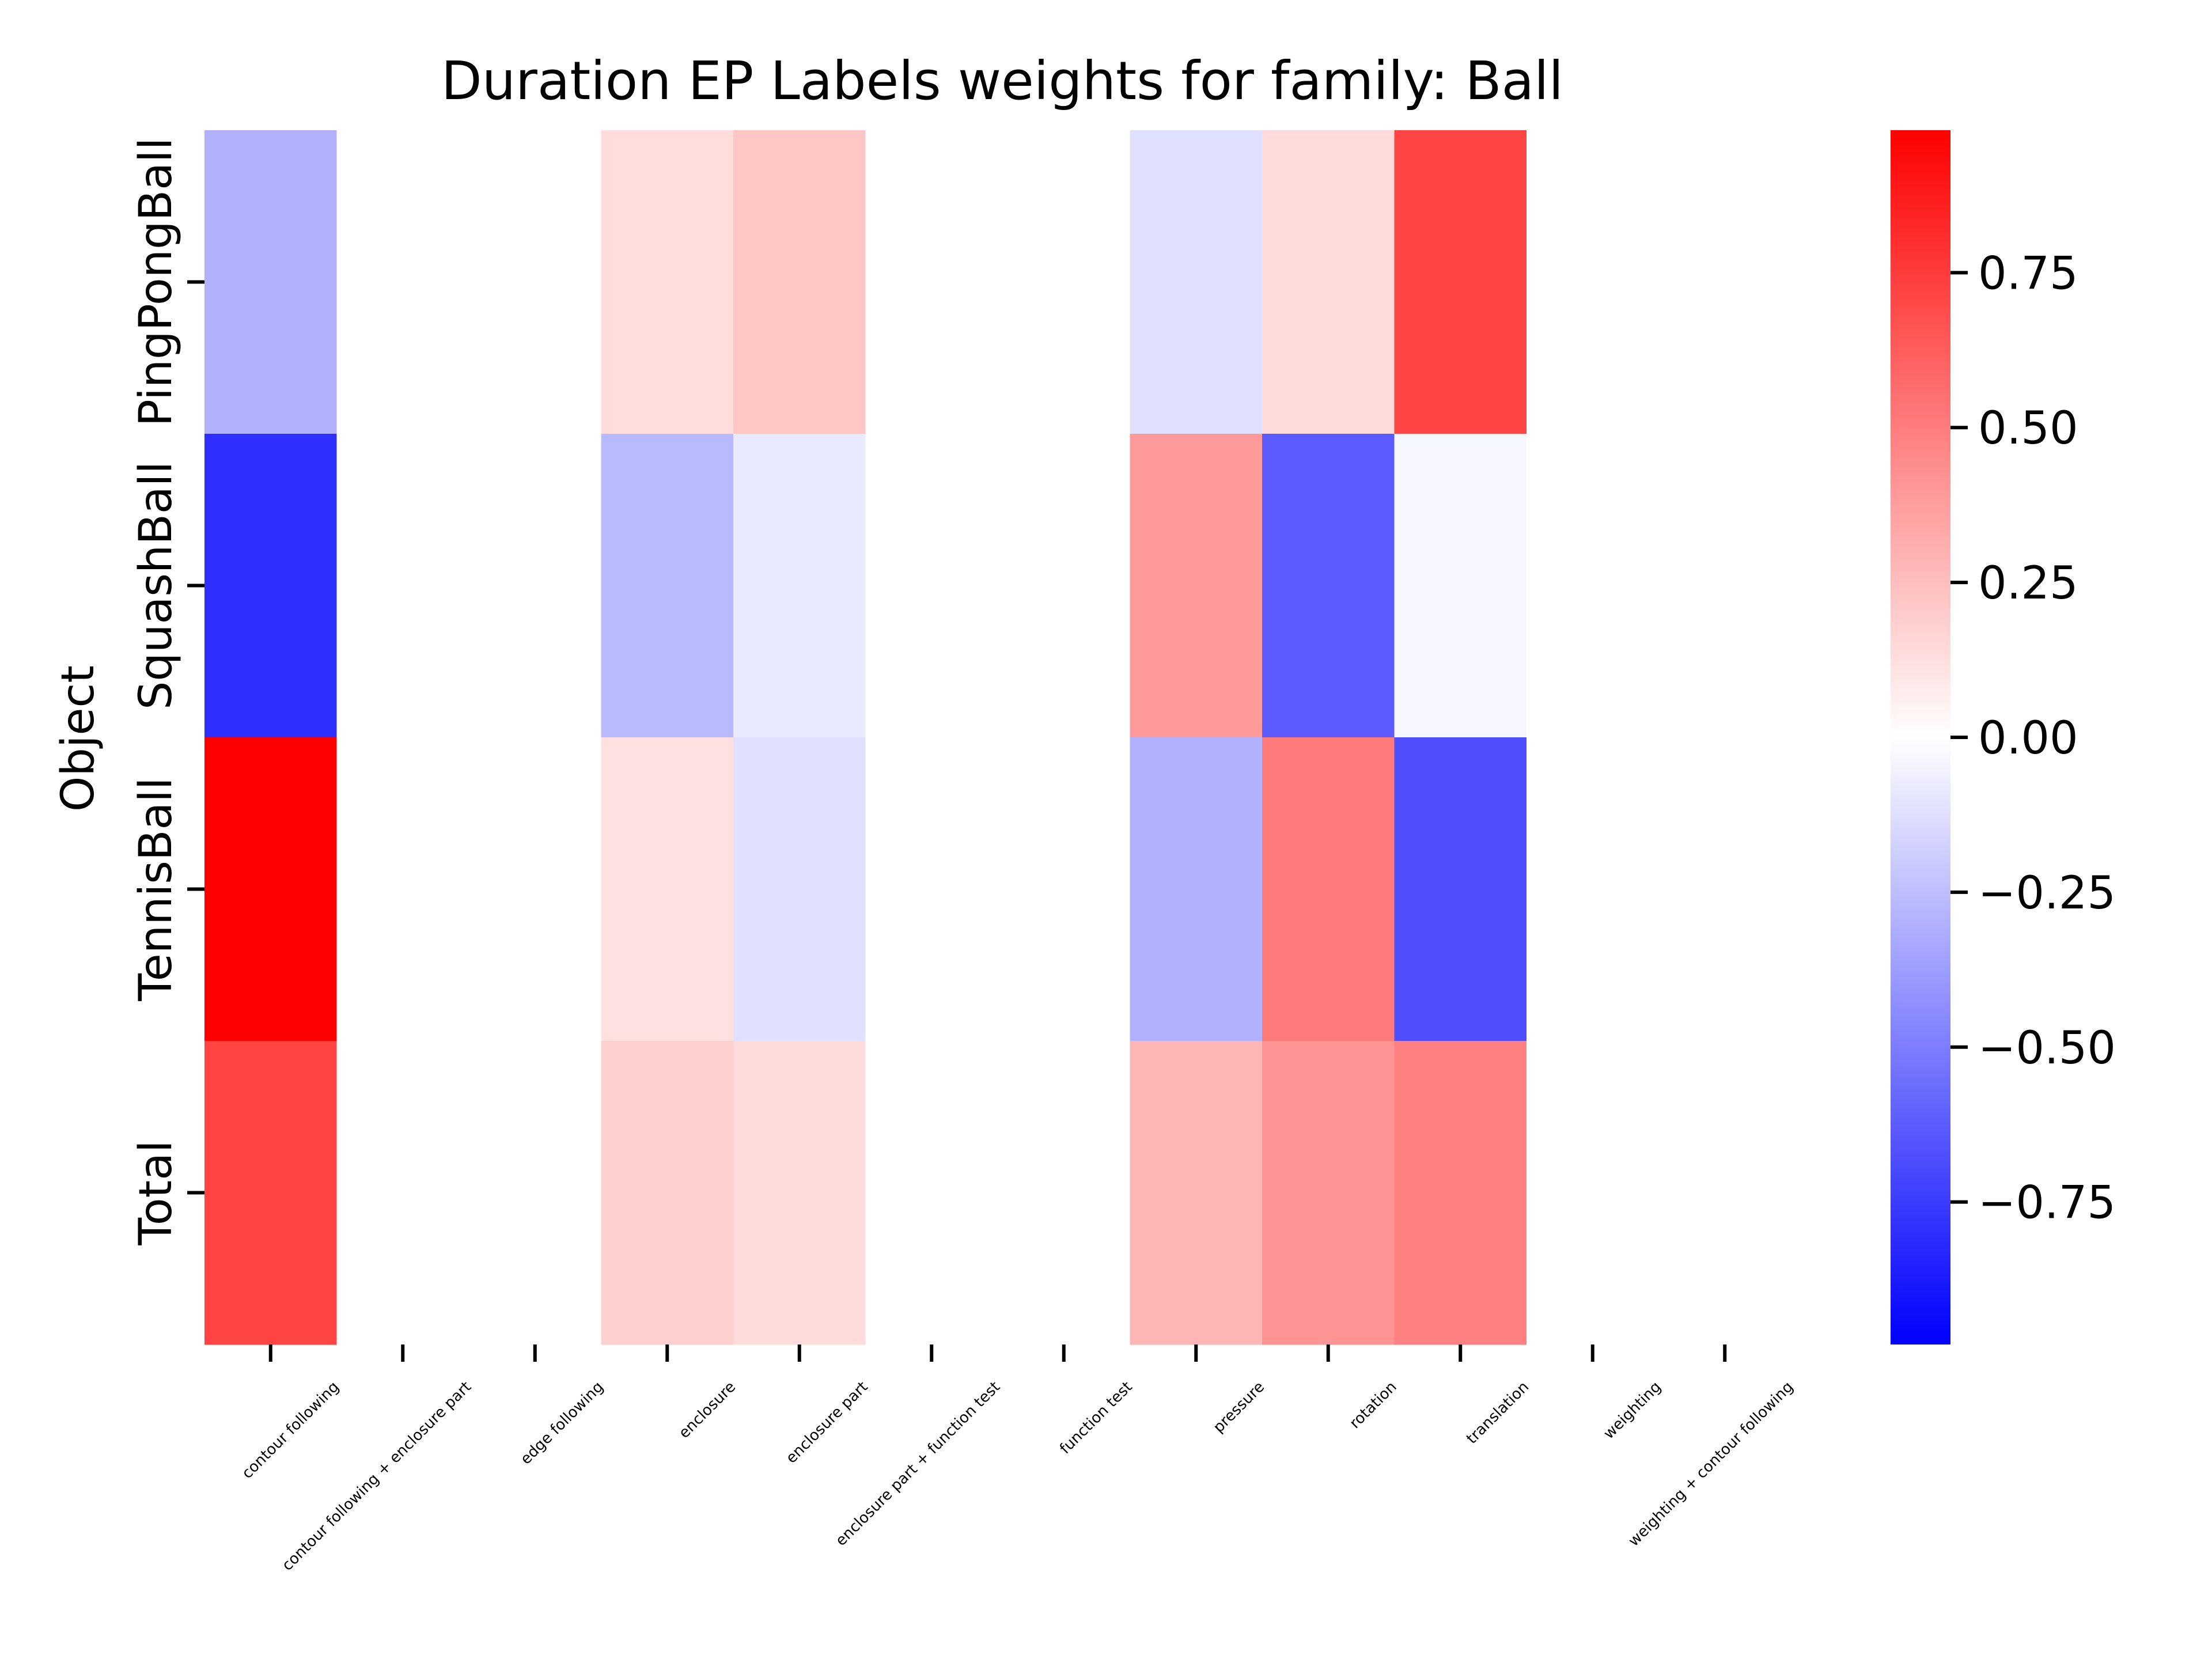 This screenshot has height=1659, width=2212. What do you see at coordinates (1328, 282) in the screenshot?
I see `heatmap-cell-pingpongball-rotation` at bounding box center [1328, 282].